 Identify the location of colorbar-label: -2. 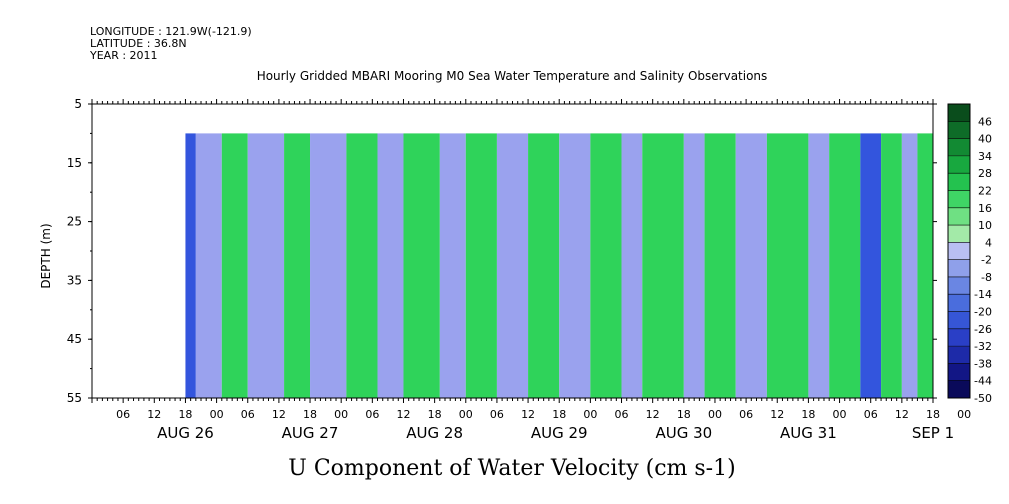
(986, 260).